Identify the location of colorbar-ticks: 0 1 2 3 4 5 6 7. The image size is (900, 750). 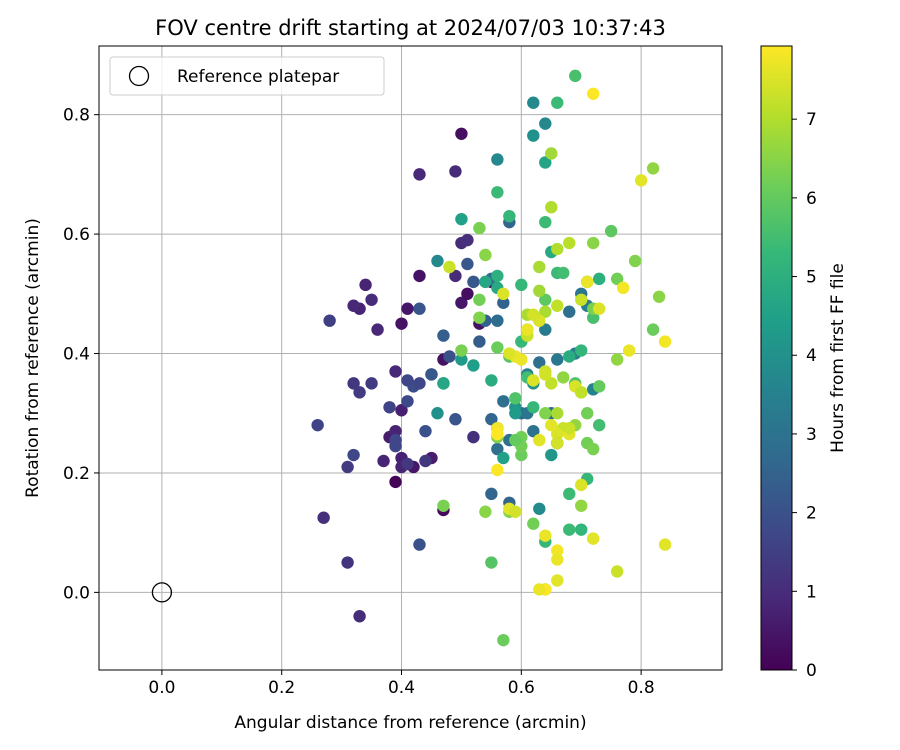
(804, 395).